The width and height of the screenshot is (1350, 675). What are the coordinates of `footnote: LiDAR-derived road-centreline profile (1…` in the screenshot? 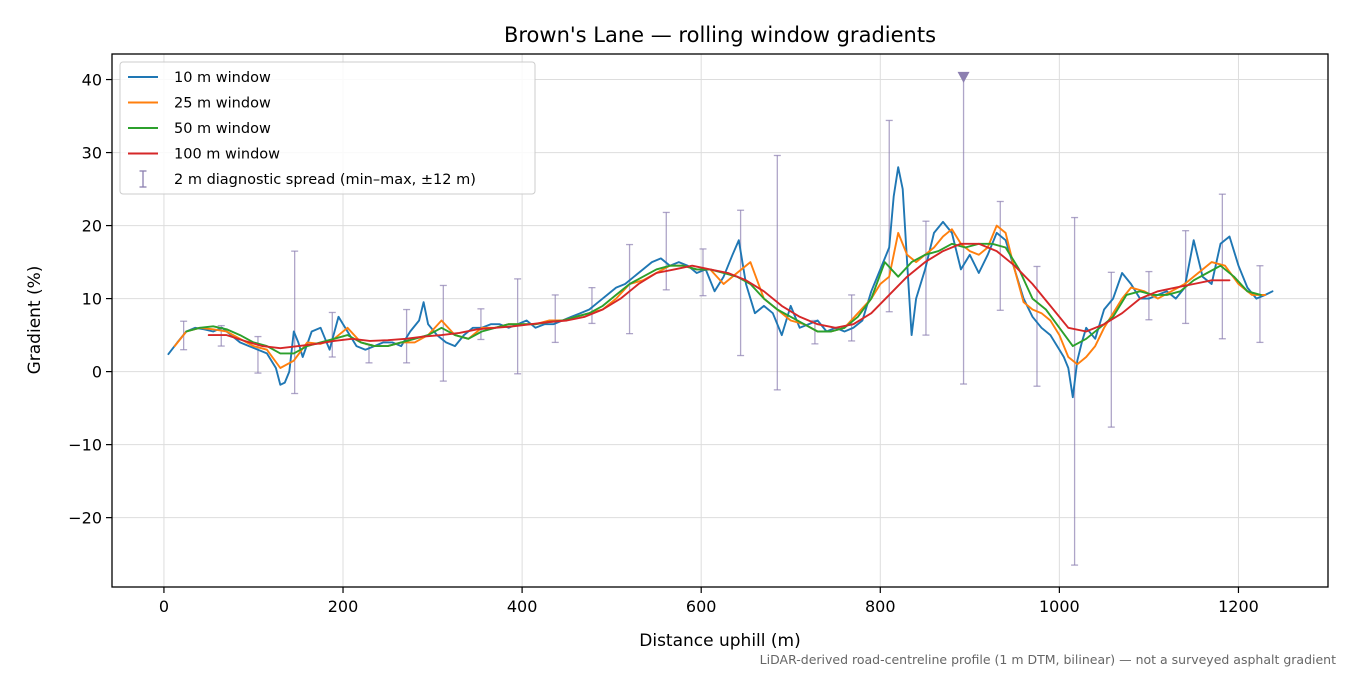 It's located at (1048, 659).